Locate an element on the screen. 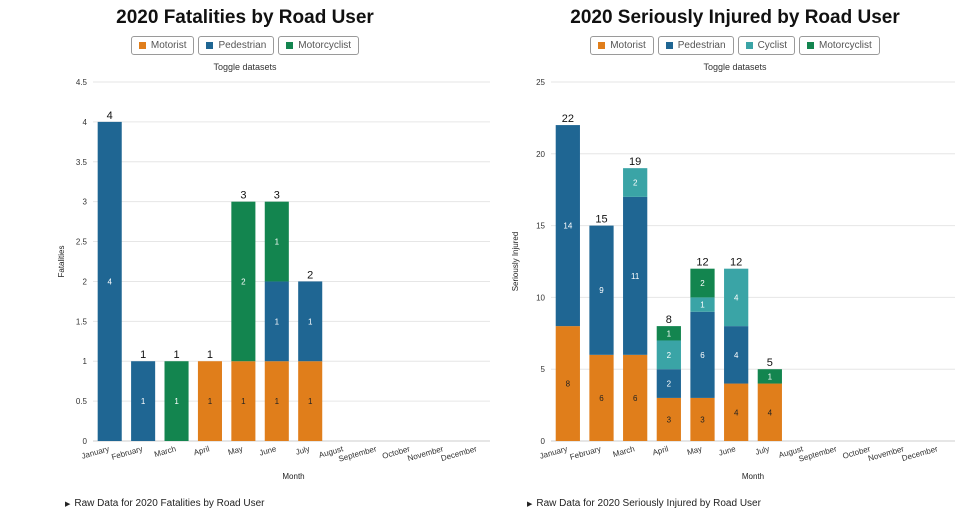  injured-total-label: 15 is located at coordinates (601, 220).